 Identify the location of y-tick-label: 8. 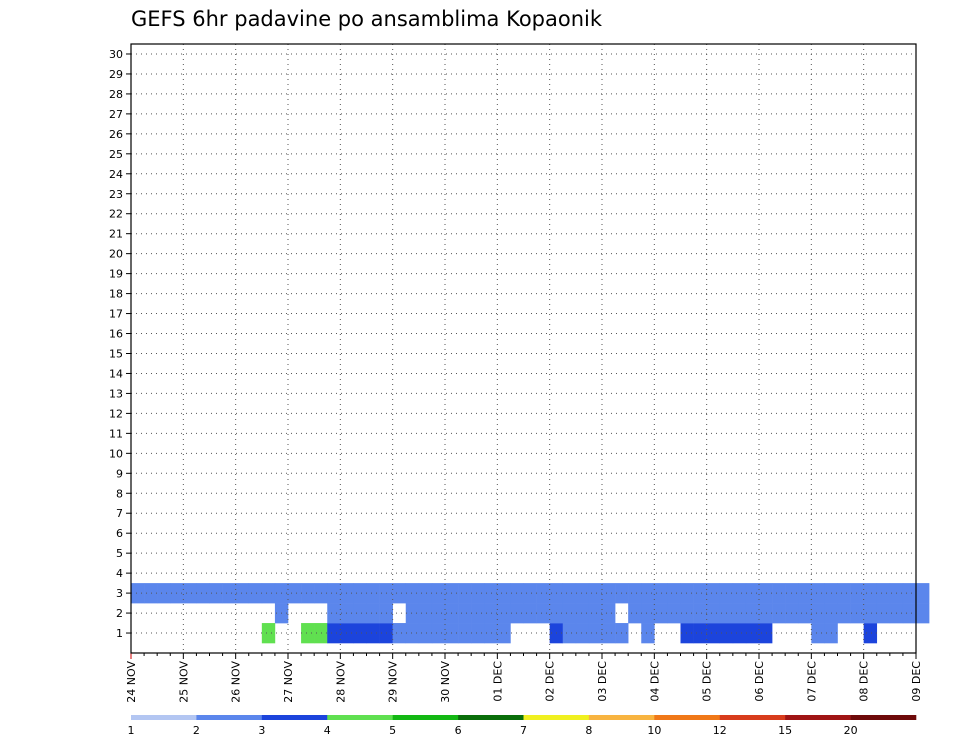
(119, 493).